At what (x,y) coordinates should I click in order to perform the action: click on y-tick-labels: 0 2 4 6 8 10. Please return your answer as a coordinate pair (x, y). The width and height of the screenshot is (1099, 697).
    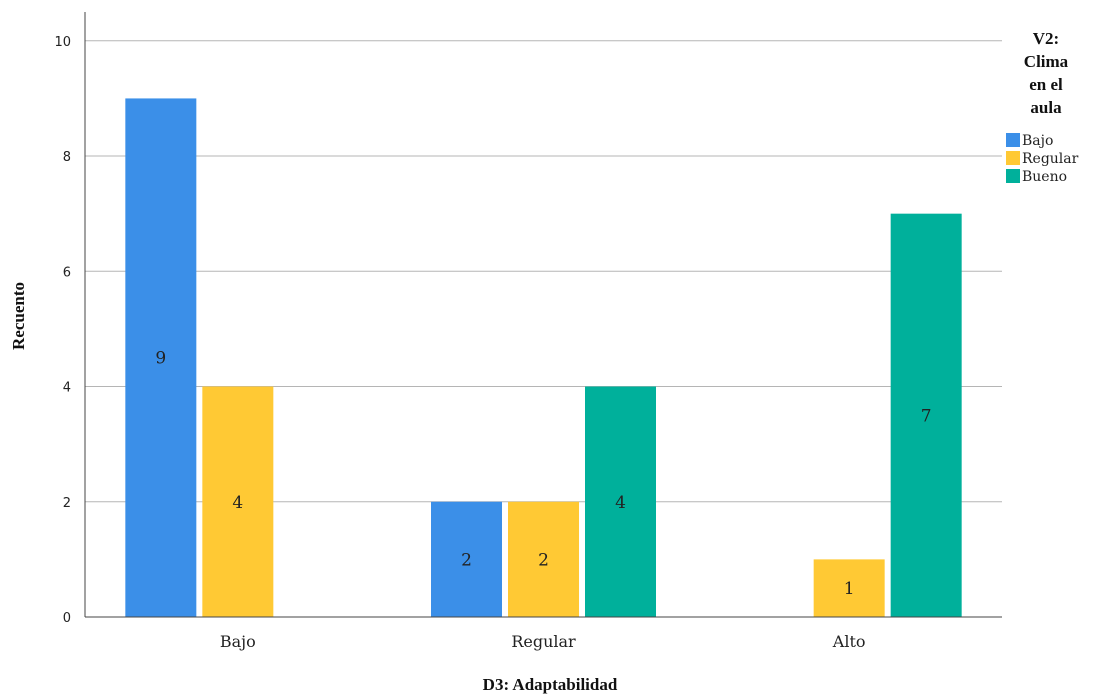
    Looking at the image, I should click on (62, 330).